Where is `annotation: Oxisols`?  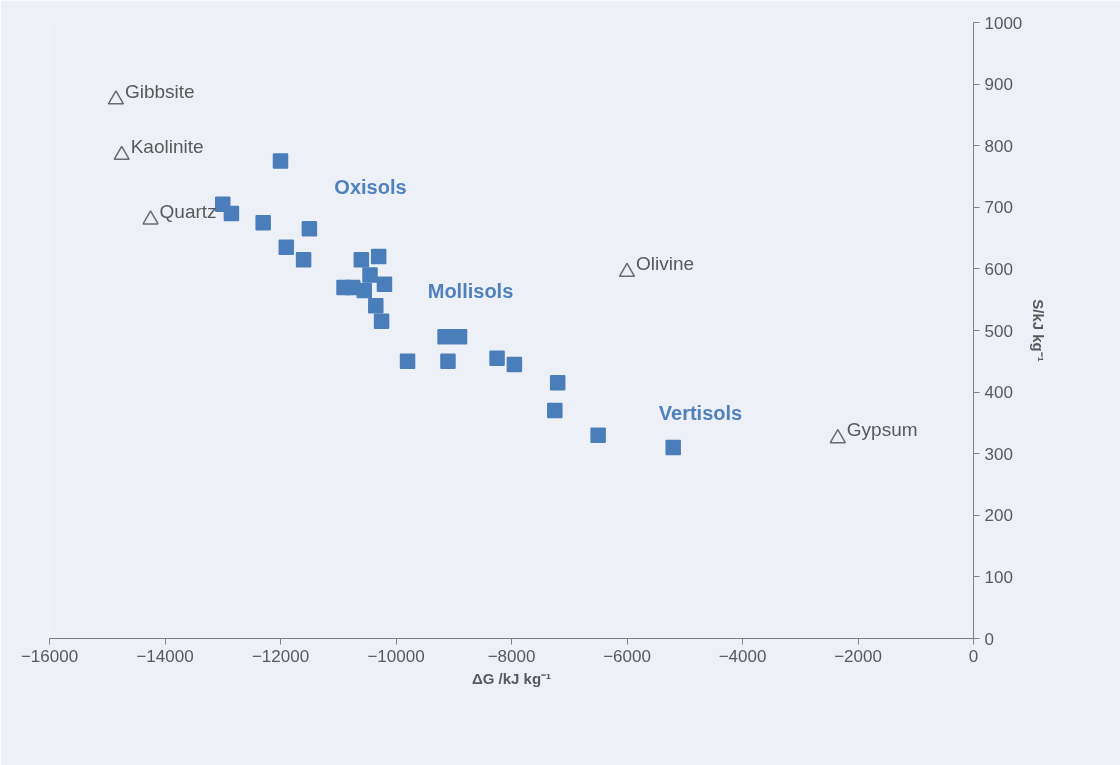
annotation: Oxisols is located at coordinates (370, 186).